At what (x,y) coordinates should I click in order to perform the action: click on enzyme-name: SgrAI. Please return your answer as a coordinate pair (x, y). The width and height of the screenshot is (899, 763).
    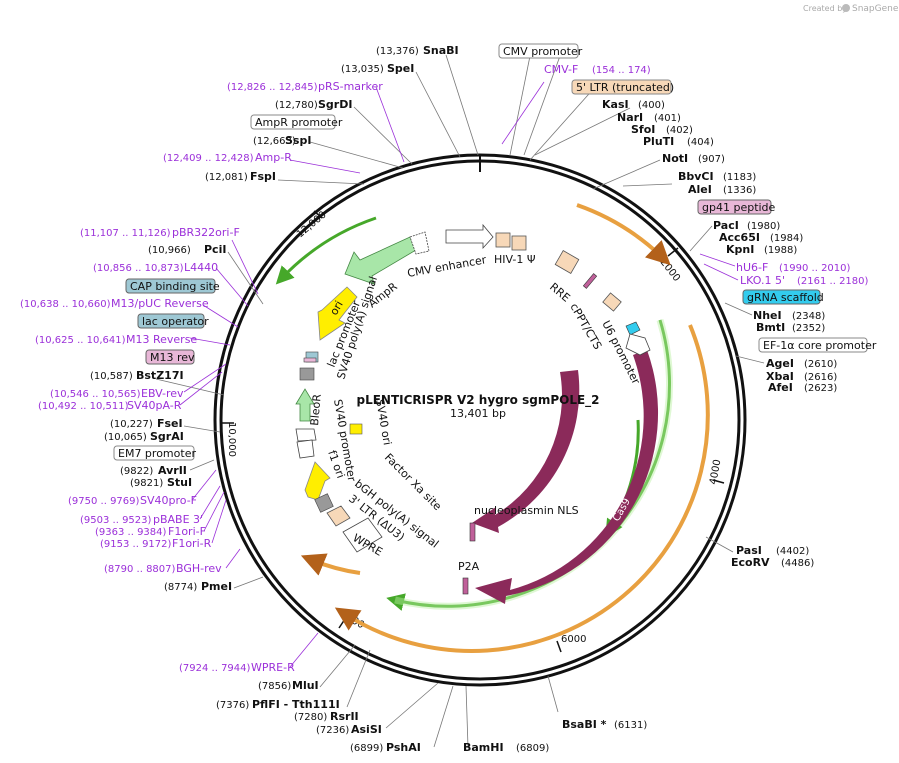
    Looking at the image, I should click on (167, 436).